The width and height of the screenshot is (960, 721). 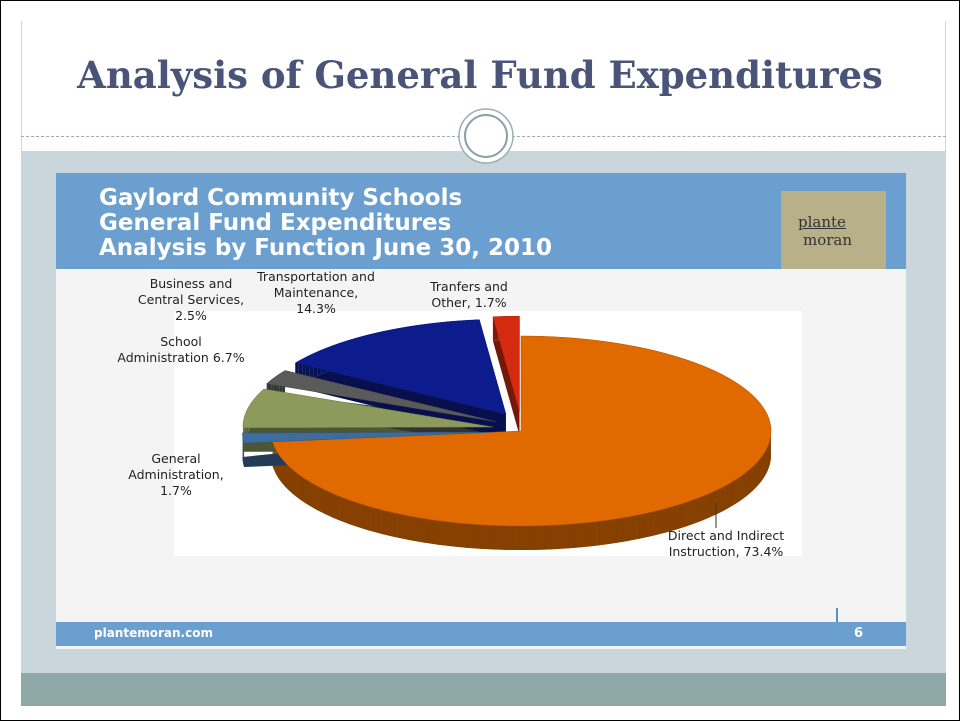 What do you see at coordinates (481, 634) in the screenshot?
I see `chart-footer: plantemoran.com 6` at bounding box center [481, 634].